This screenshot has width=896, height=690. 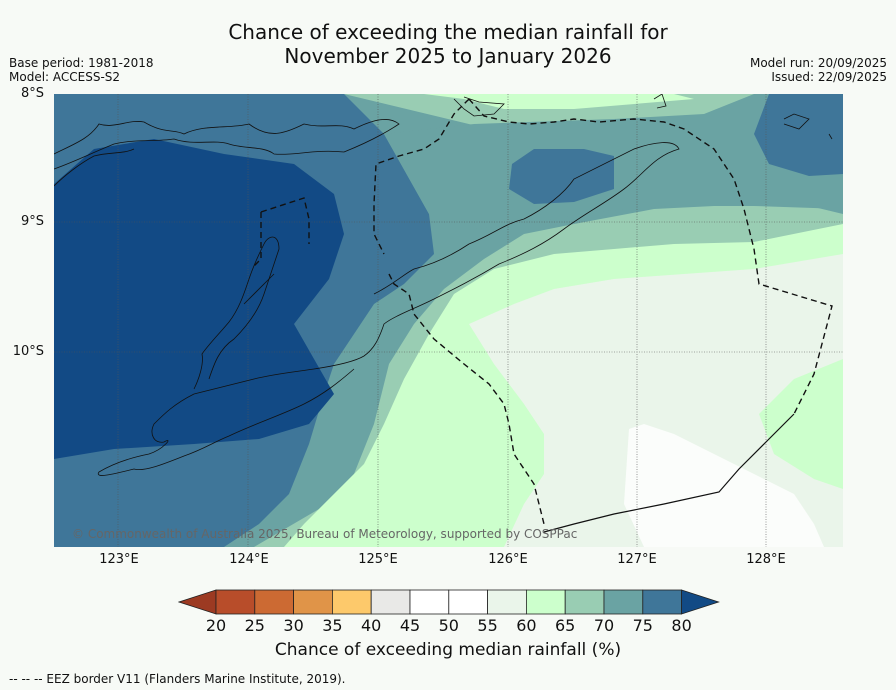 What do you see at coordinates (448, 56) in the screenshot?
I see `title-line-2: November 2025 to January 2026` at bounding box center [448, 56].